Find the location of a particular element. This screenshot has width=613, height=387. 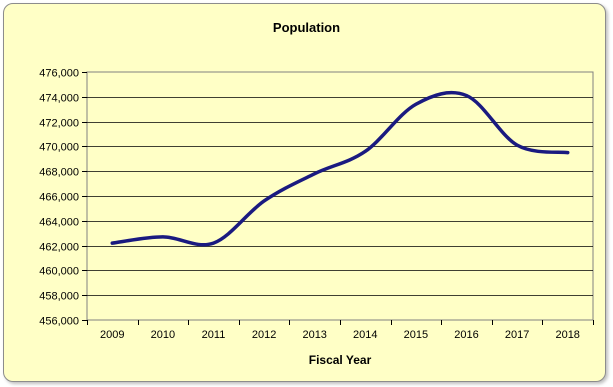

y-tick-label: 472,000 is located at coordinates (59, 124).